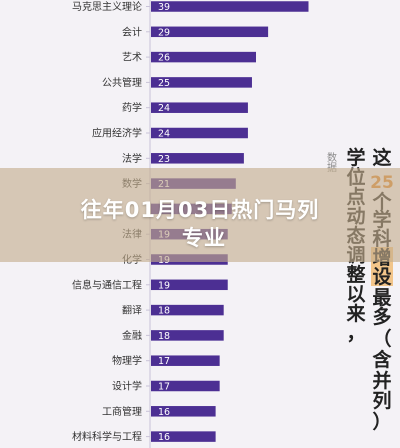 The width and height of the screenshot is (400, 448). I want to click on category-label: 药学, so click(132, 107).